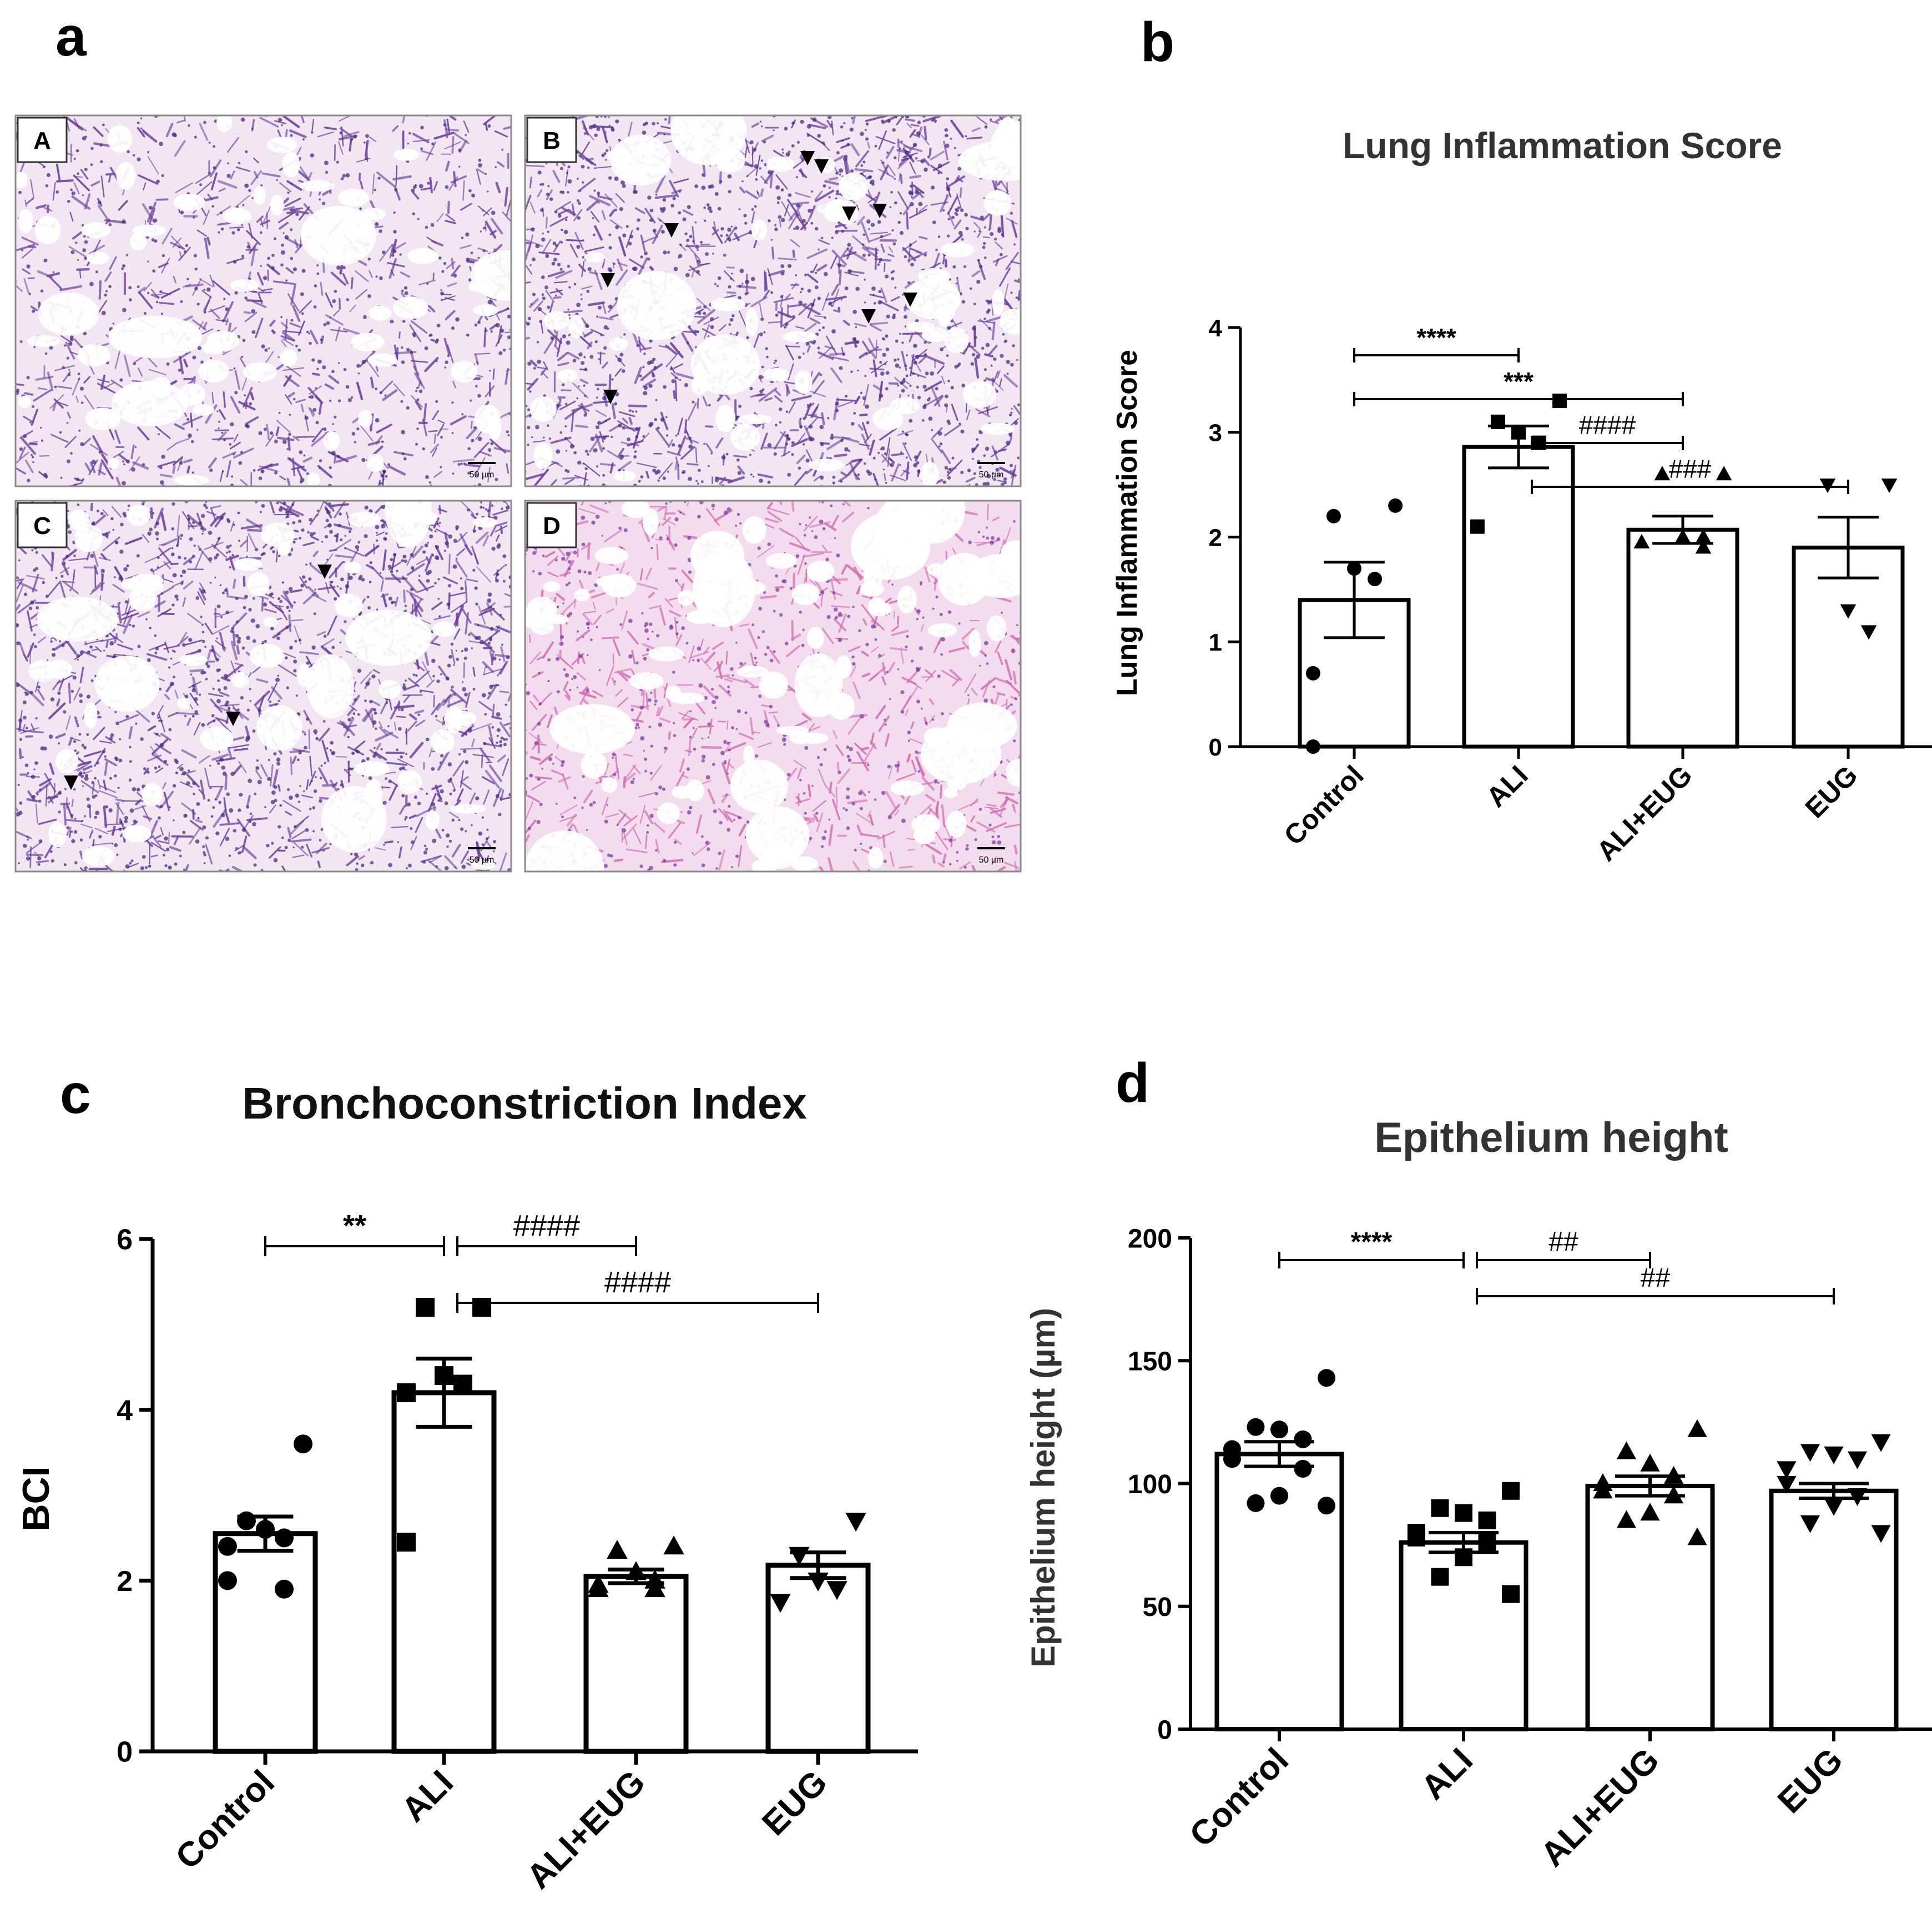 The image size is (1932, 1929). What do you see at coordinates (125, 1240) in the screenshot?
I see `y-tick-label: 6` at bounding box center [125, 1240].